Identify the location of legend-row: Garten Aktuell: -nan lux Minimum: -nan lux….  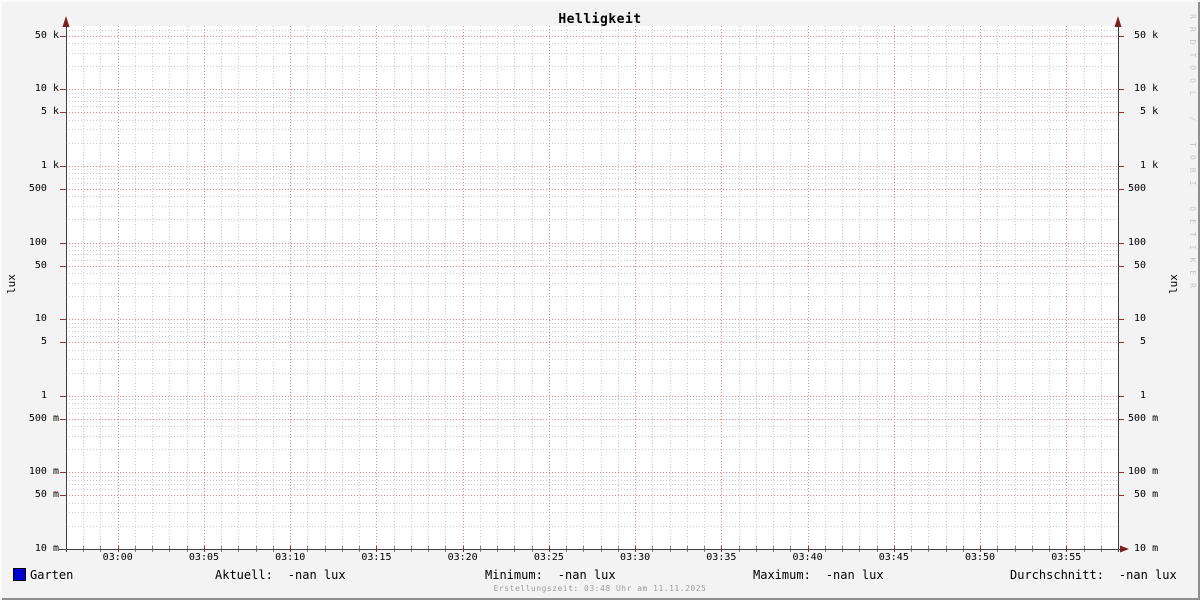
(600, 575).